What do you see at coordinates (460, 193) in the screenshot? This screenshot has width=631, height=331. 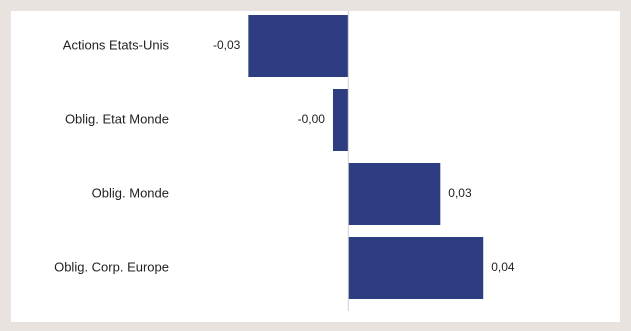 I see `value-label-2: 0,03` at bounding box center [460, 193].